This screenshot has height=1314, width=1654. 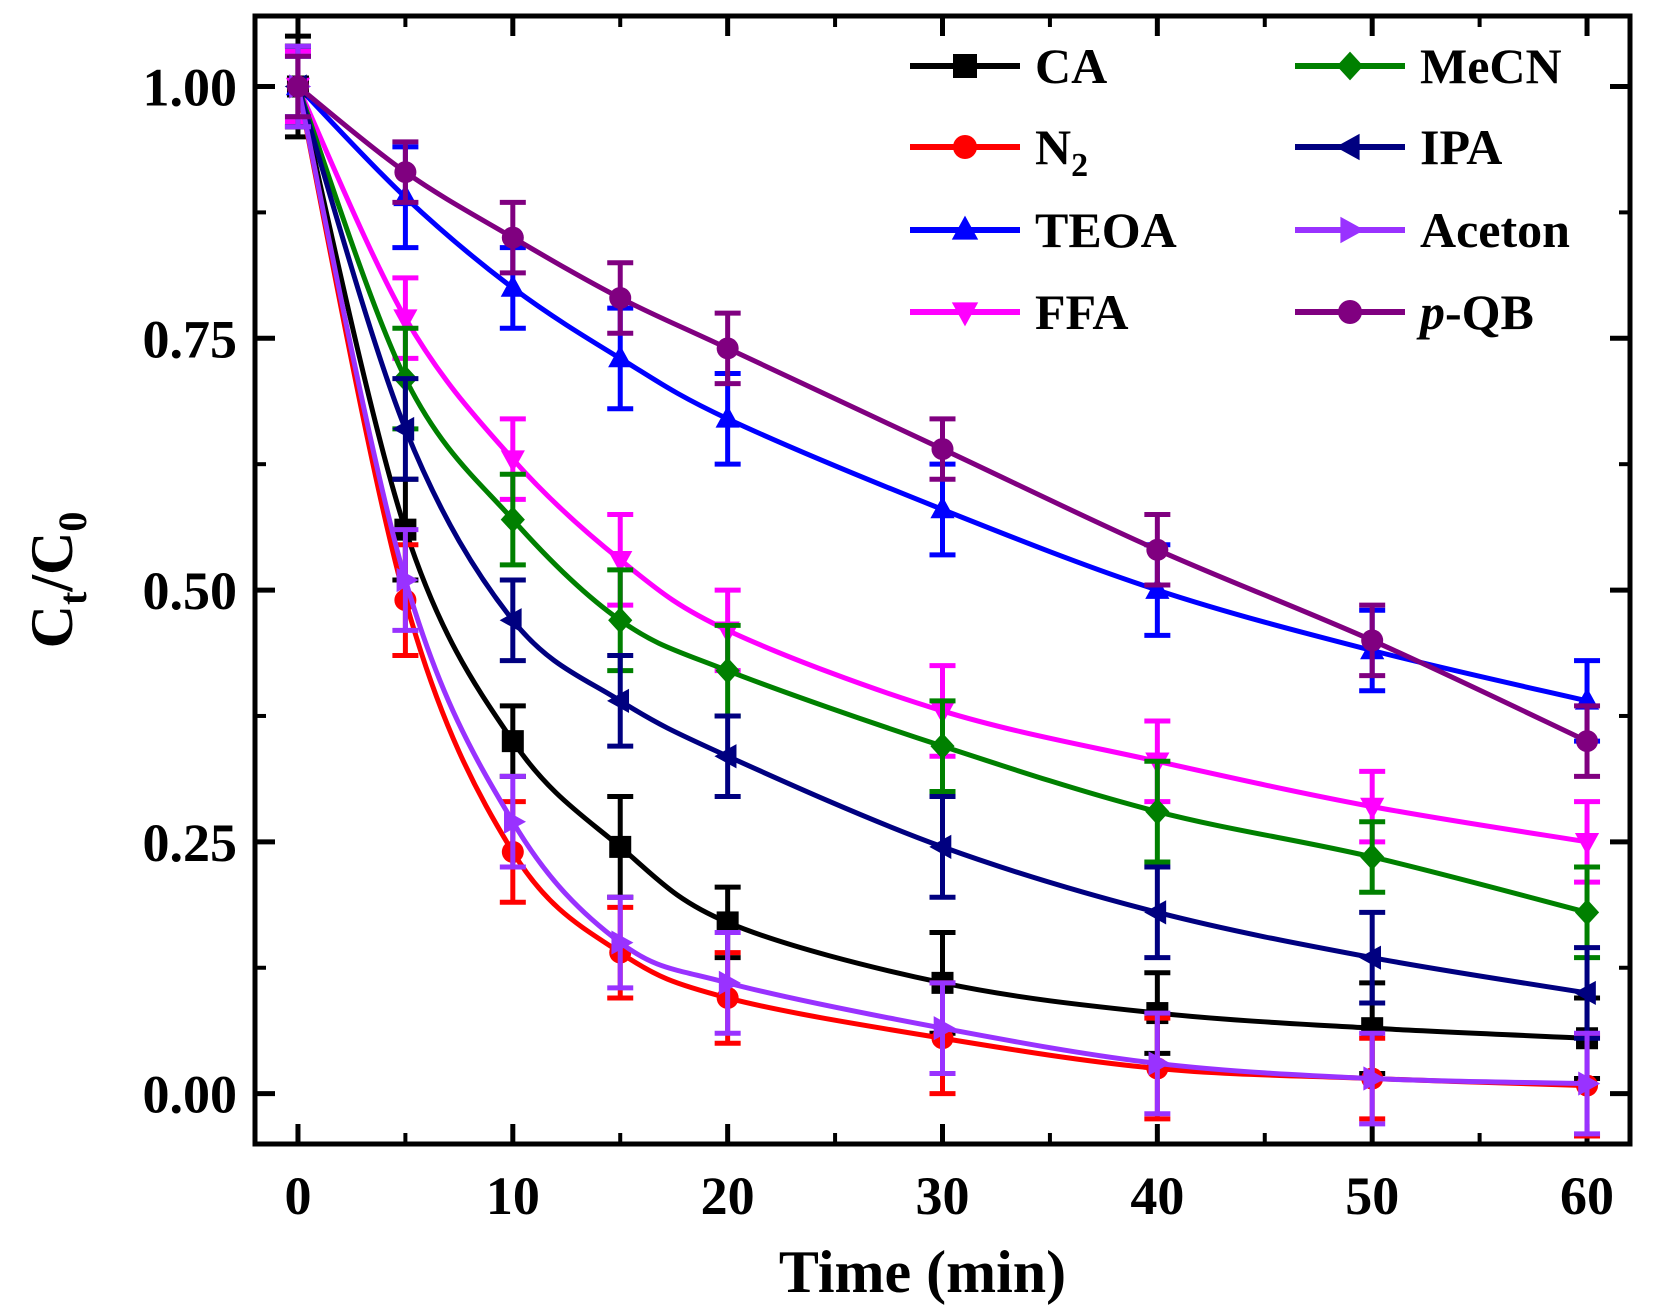 I want to click on y-tick-label: 0.50, so click(x=190, y=591).